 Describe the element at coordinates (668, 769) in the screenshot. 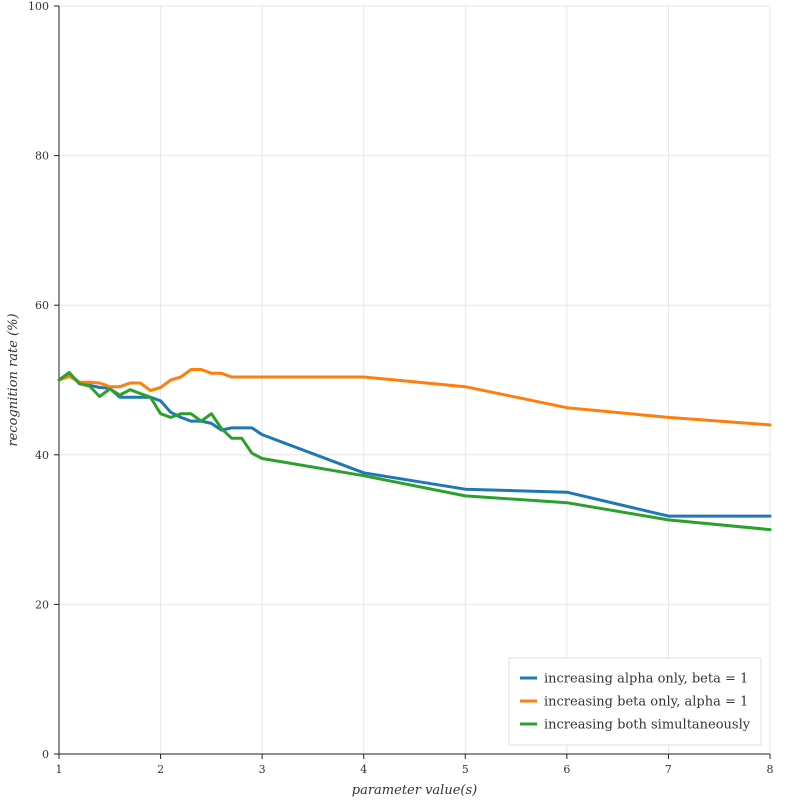

I see `x-tick-label: 7` at that location.